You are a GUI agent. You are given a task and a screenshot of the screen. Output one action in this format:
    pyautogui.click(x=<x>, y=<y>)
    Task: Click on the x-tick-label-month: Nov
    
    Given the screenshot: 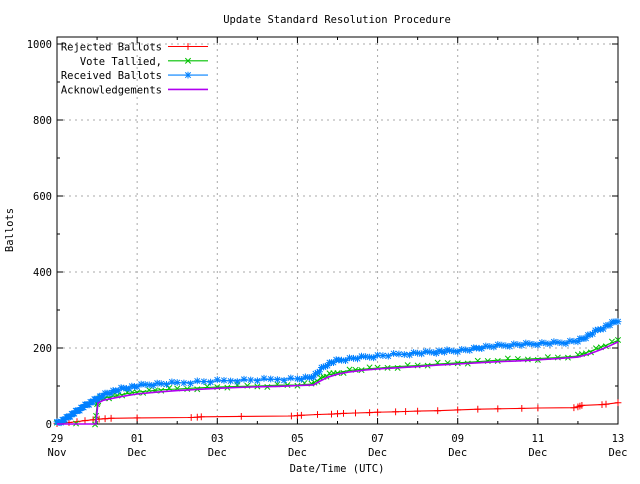 What is the action you would take?
    pyautogui.click(x=57, y=453)
    